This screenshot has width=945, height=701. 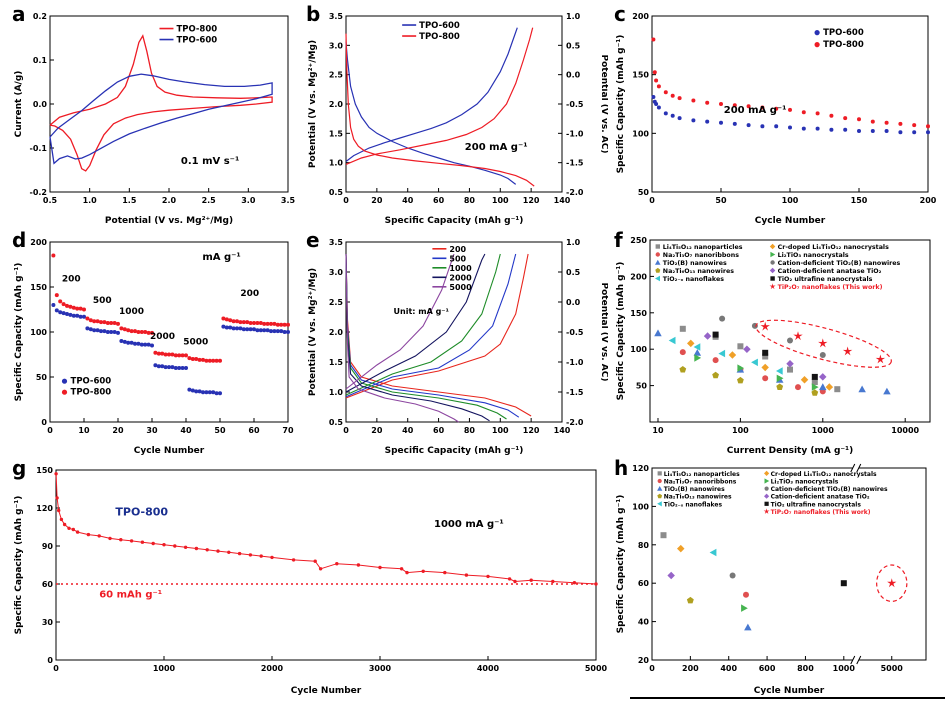 I want to click on svg-text: 800, so click(x=805, y=668).